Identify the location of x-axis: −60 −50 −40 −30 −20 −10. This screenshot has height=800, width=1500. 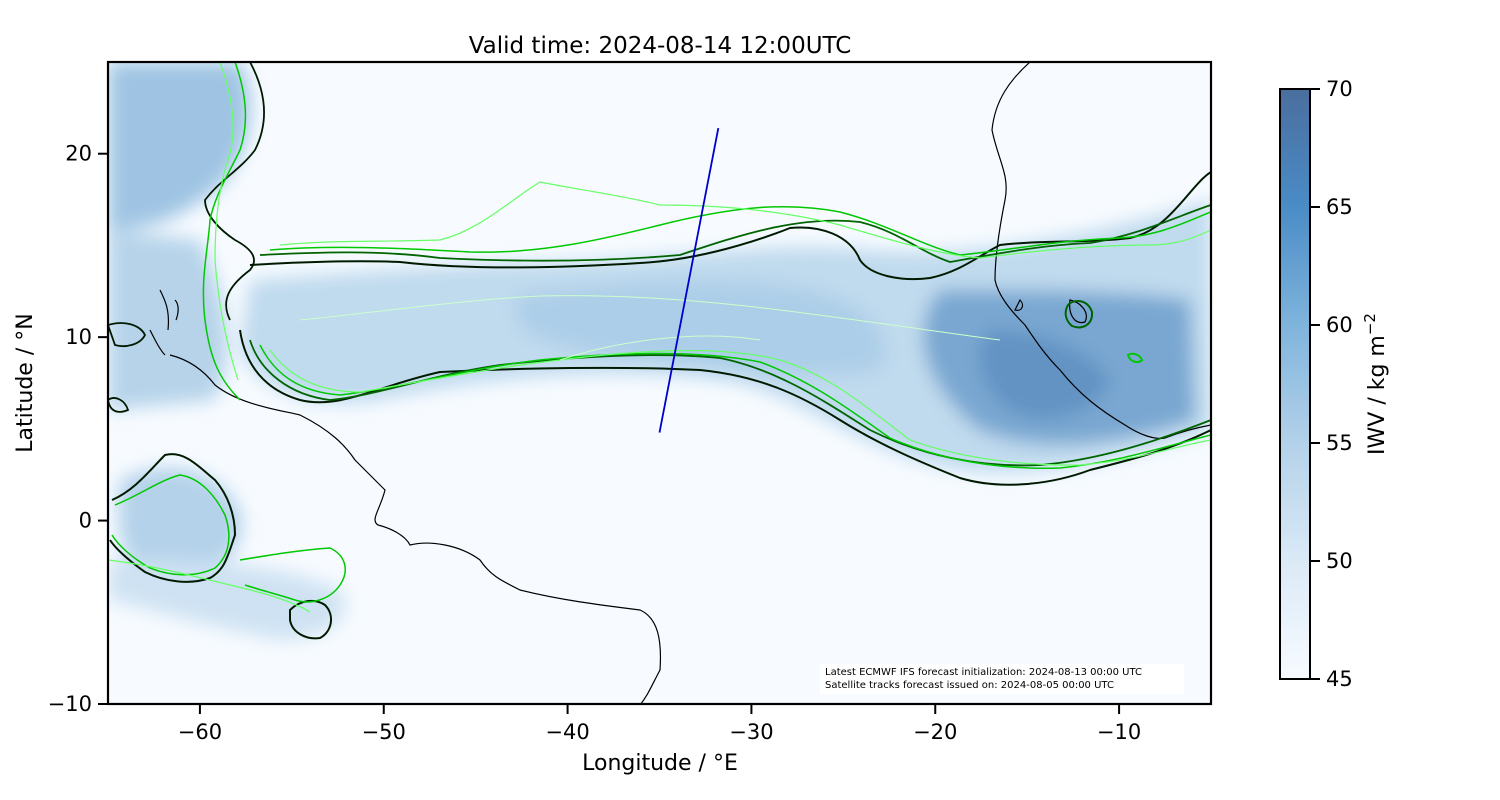
(659, 724).